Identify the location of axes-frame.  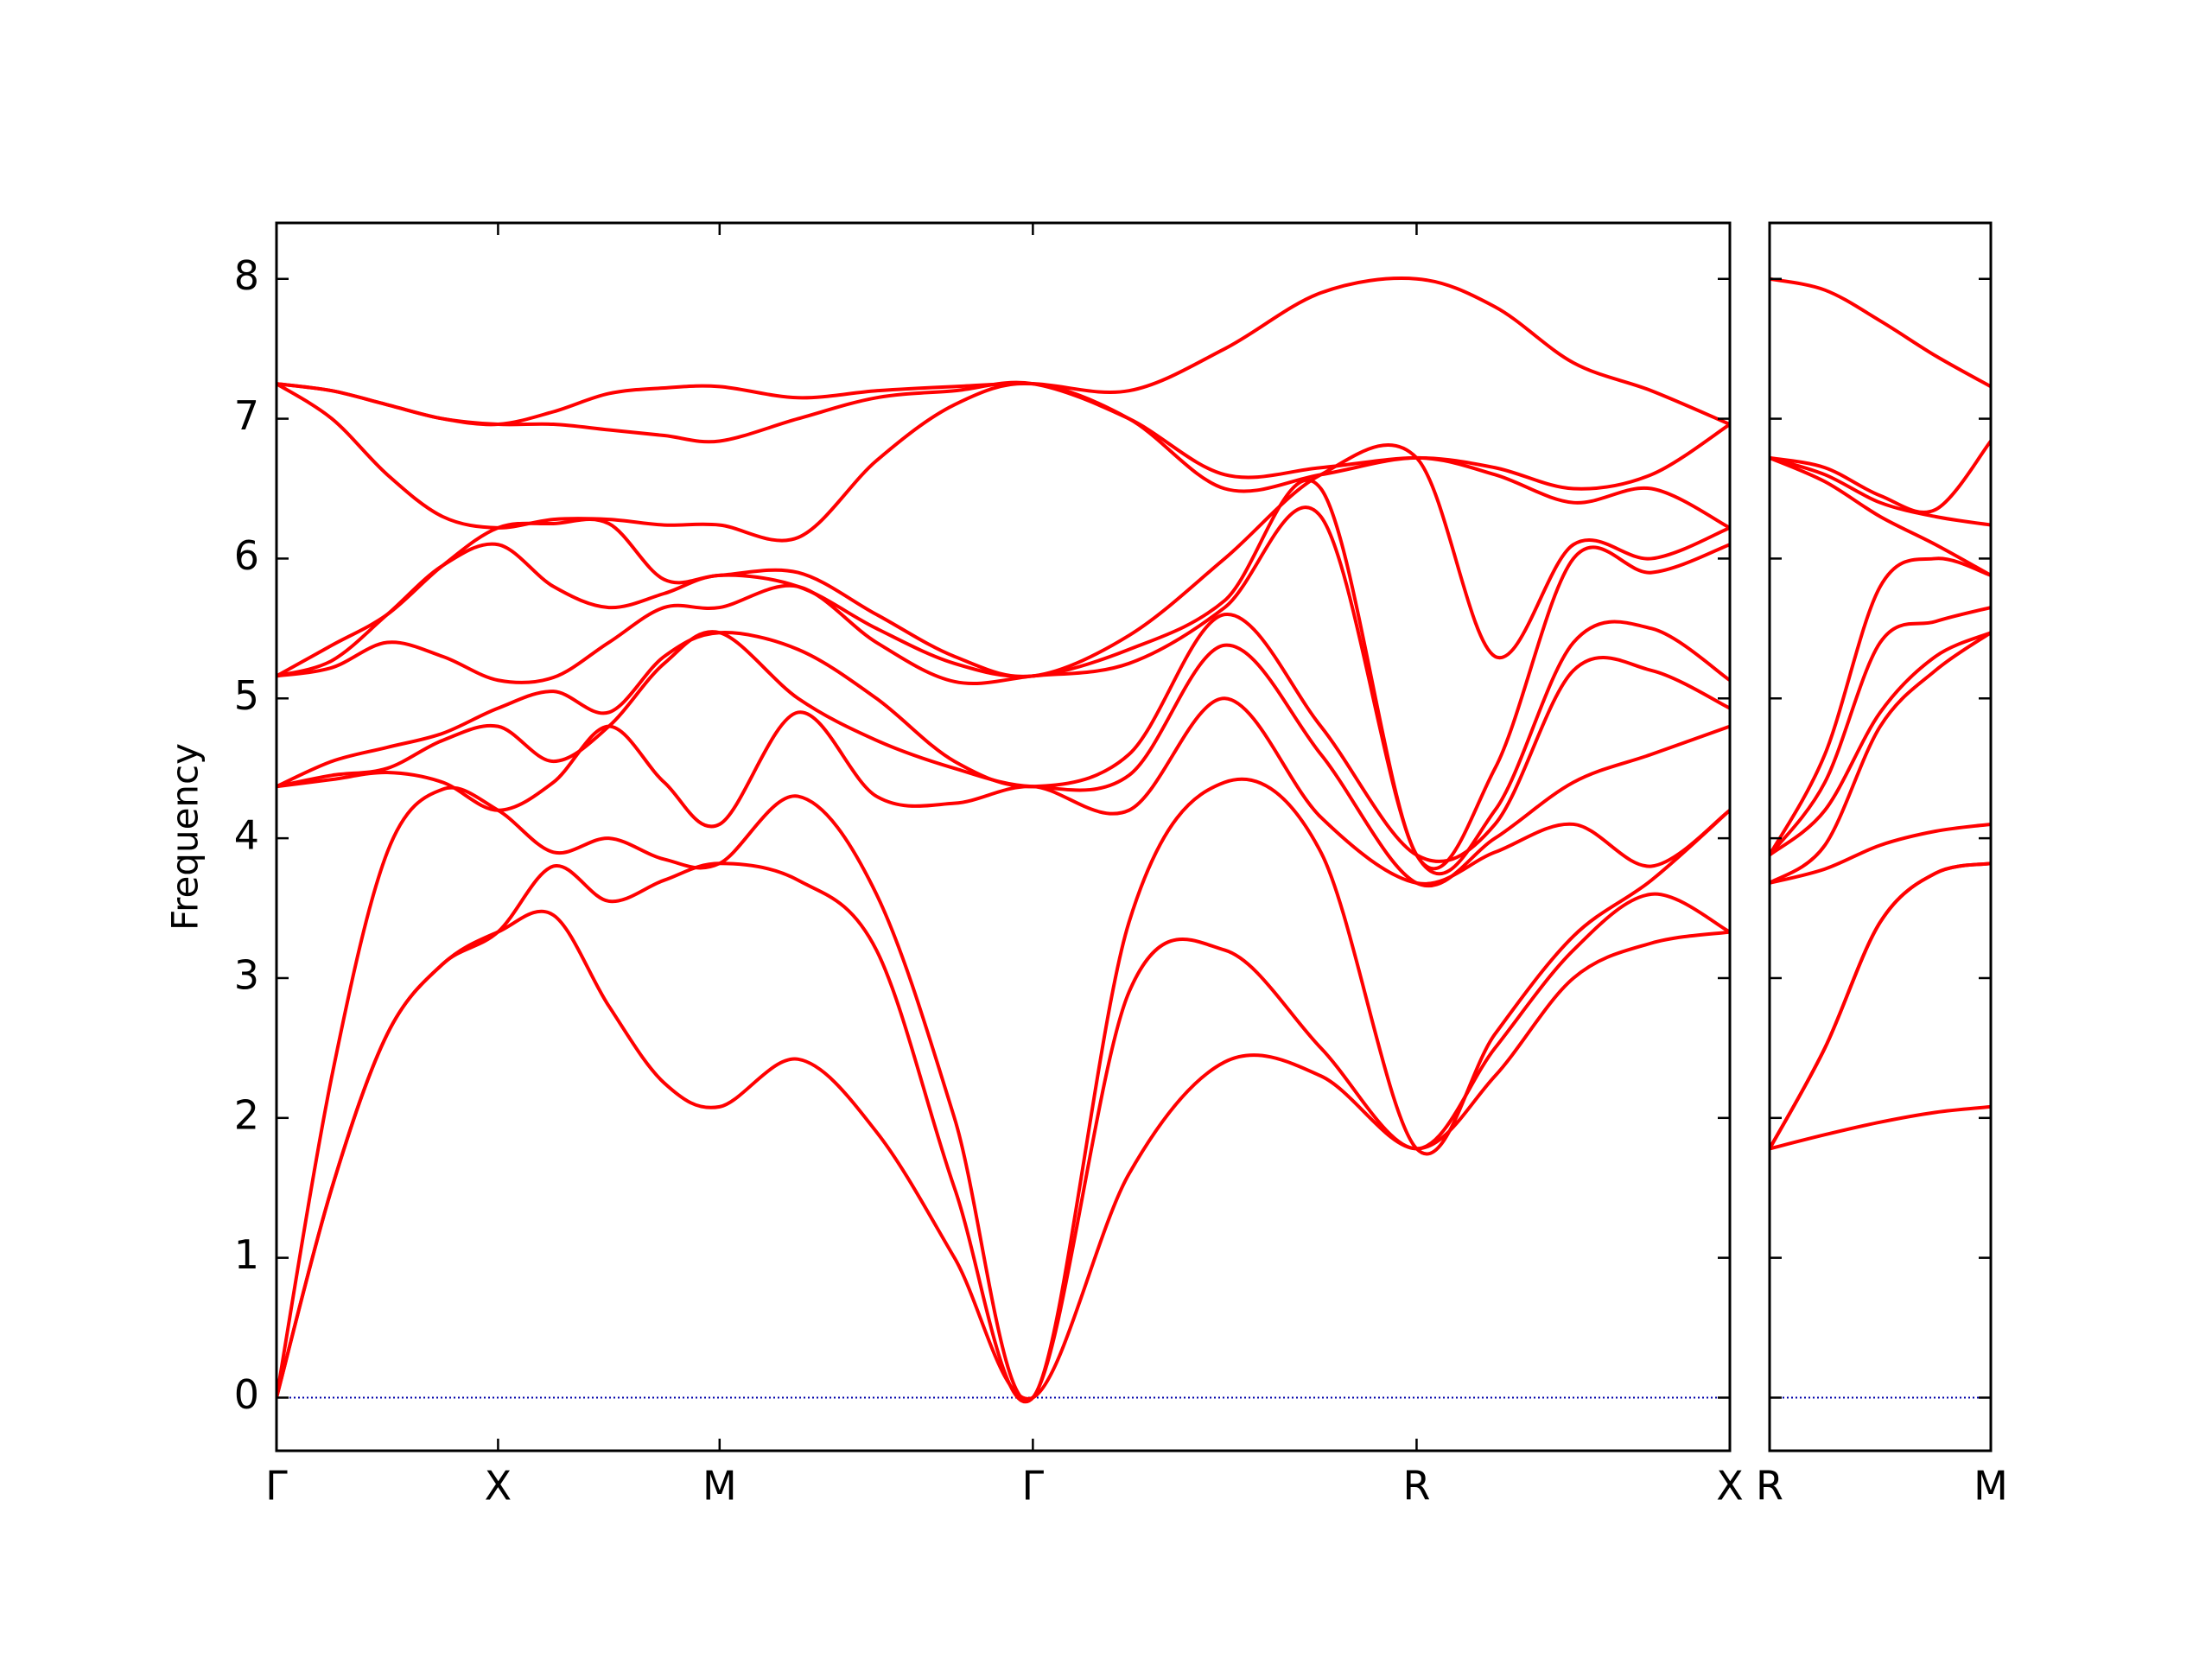
(1881, 836).